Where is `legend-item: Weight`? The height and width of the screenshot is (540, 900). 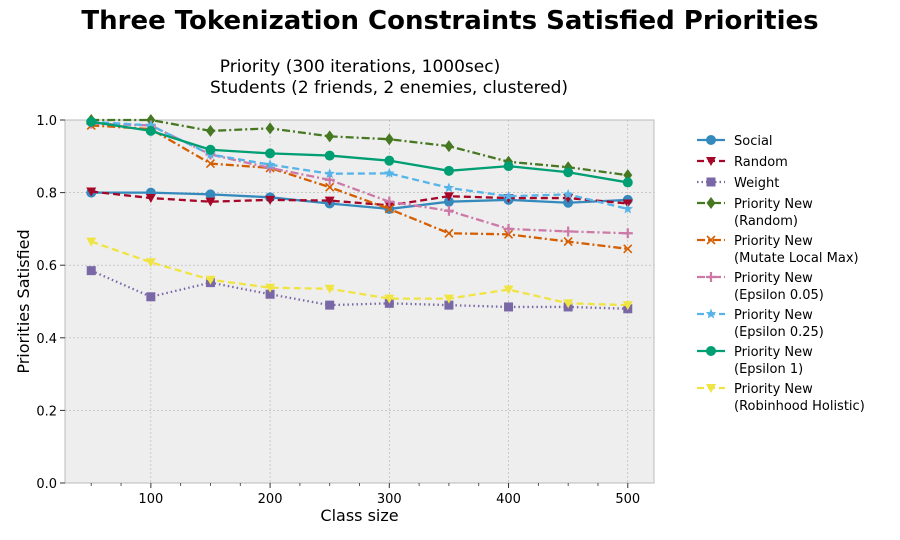 legend-item: Weight is located at coordinates (738, 183).